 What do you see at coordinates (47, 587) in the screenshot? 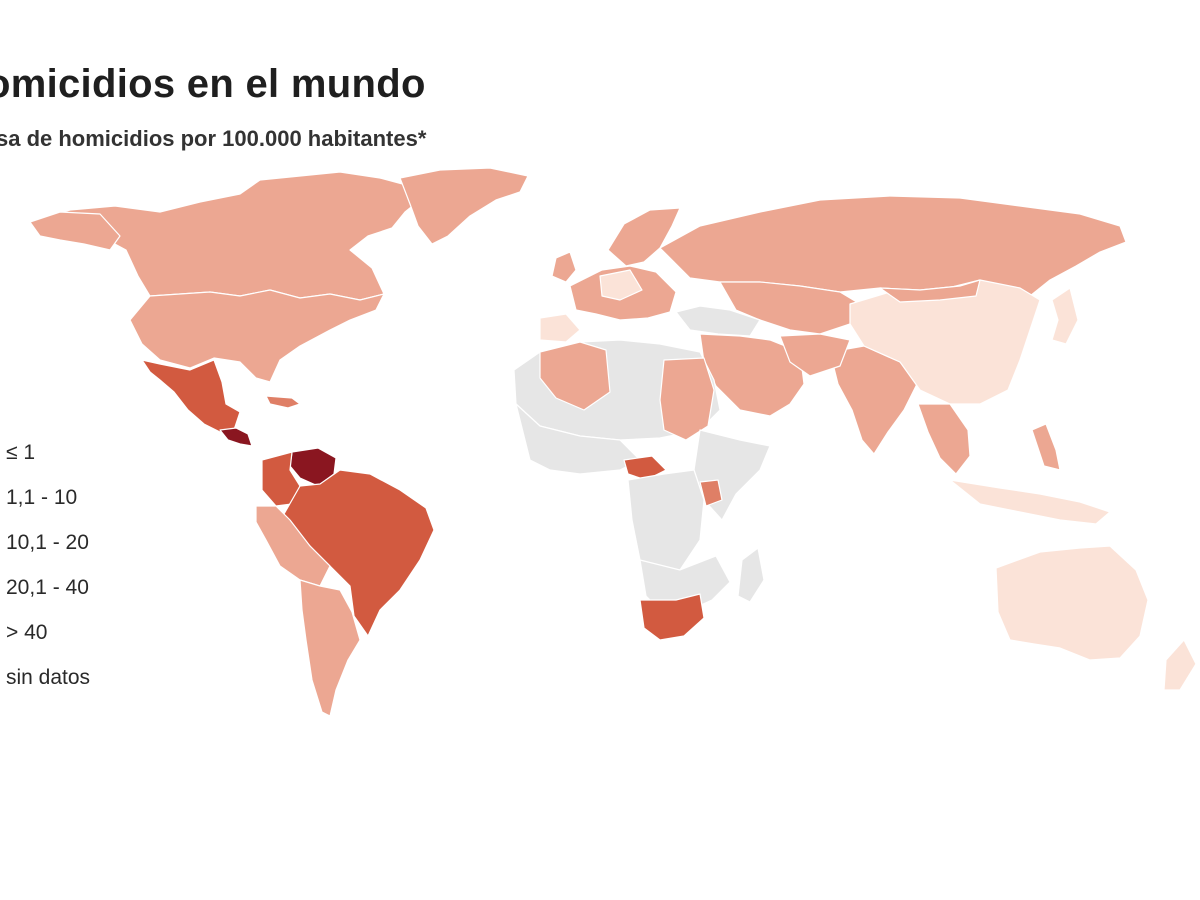
I see `legend-label: 20,1 - 40` at bounding box center [47, 587].